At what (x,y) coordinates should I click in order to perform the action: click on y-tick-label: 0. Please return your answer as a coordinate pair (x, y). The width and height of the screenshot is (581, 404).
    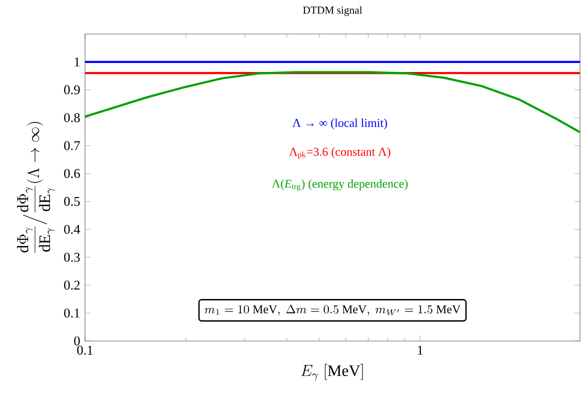
    Looking at the image, I should click on (77, 341).